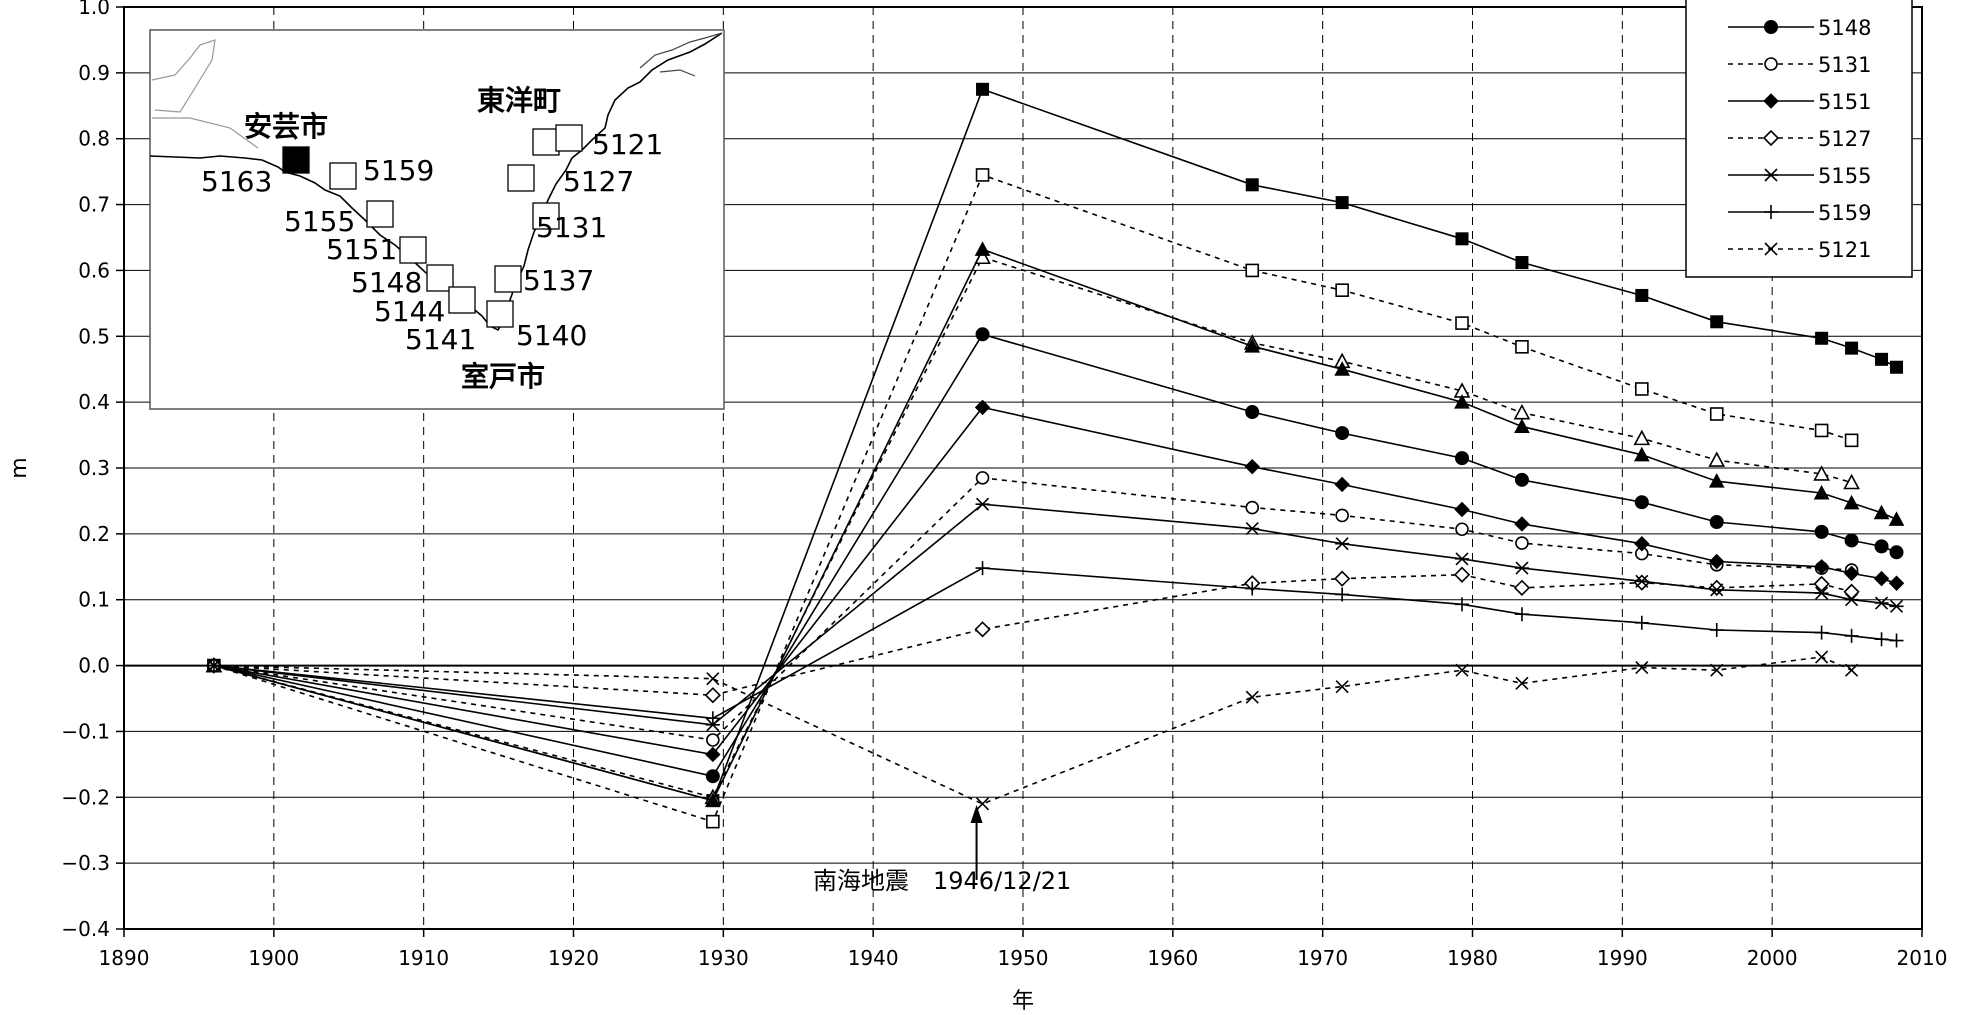  Describe the element at coordinates (1844, 250) in the screenshot. I see `legend-label: 5121` at that location.